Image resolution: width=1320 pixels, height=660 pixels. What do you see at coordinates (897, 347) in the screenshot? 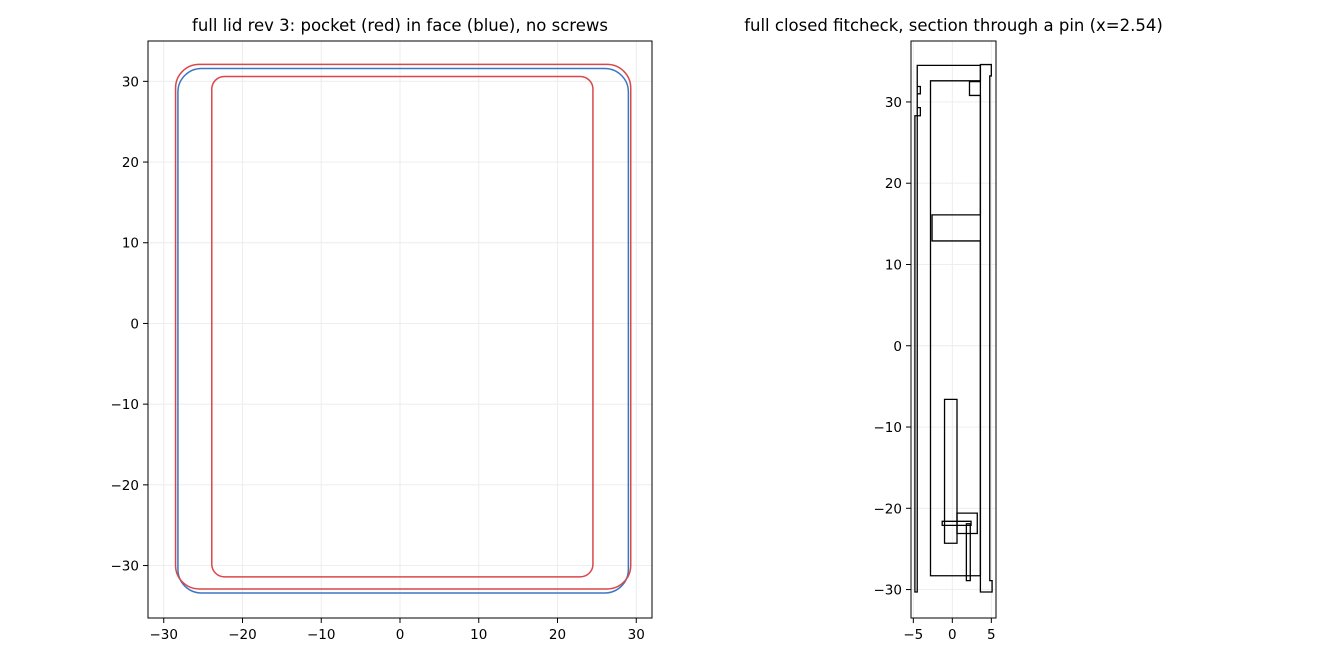
I see `fitcheck-y-tick-label: 0` at bounding box center [897, 347].